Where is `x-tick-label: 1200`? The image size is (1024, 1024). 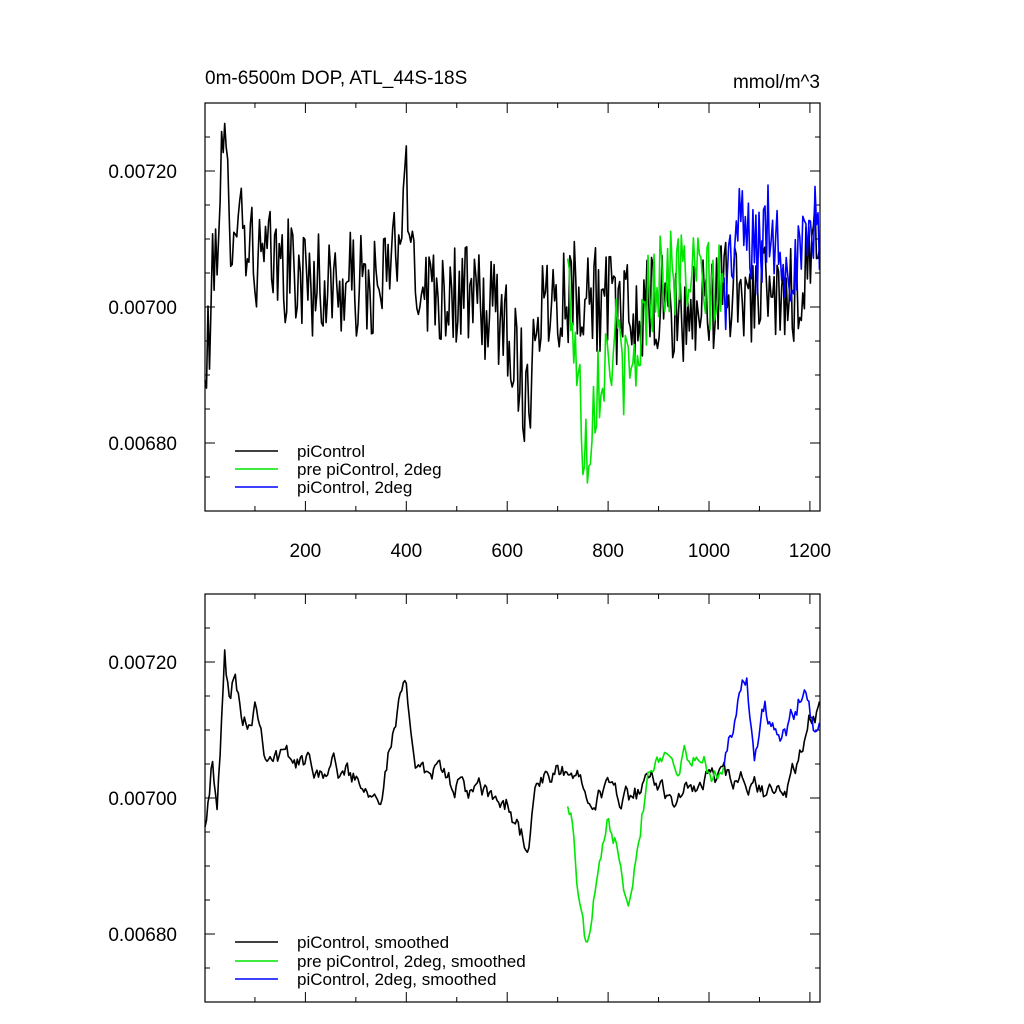 x-tick-label: 1200 is located at coordinates (810, 551).